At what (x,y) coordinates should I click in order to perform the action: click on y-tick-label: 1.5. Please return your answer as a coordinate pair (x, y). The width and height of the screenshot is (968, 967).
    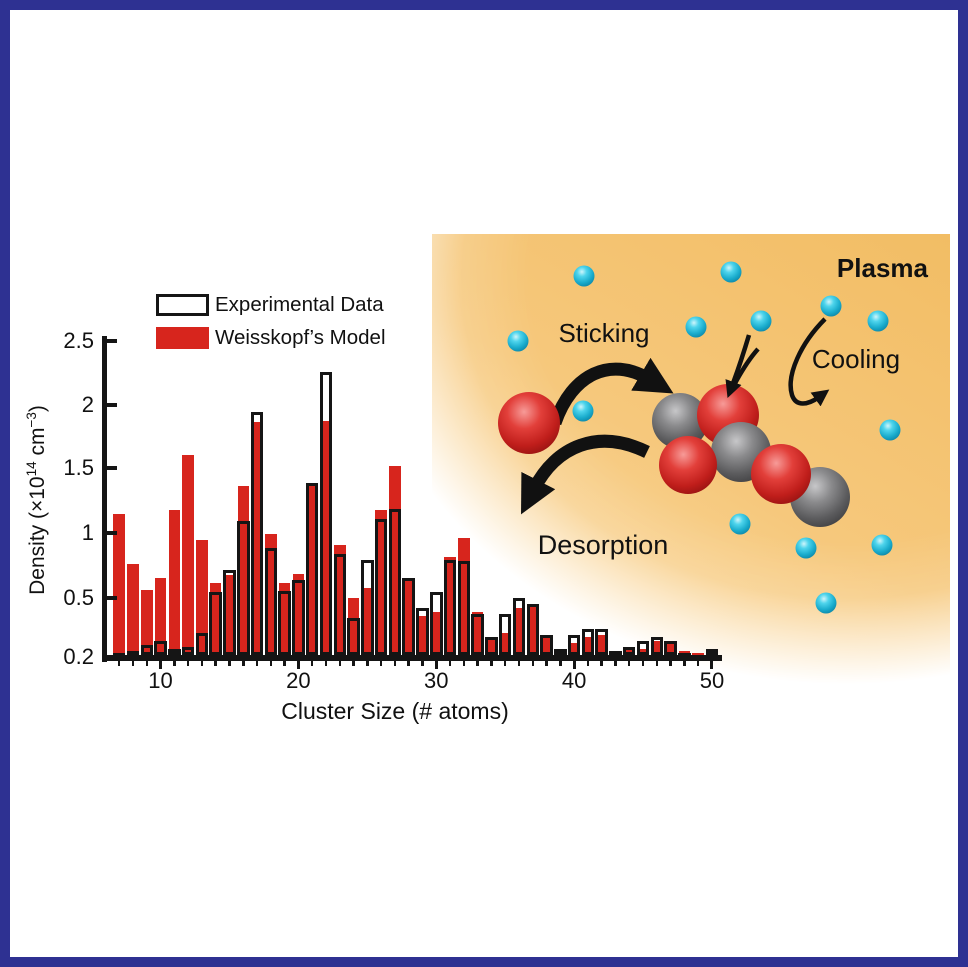
    Looking at the image, I should click on (78, 467).